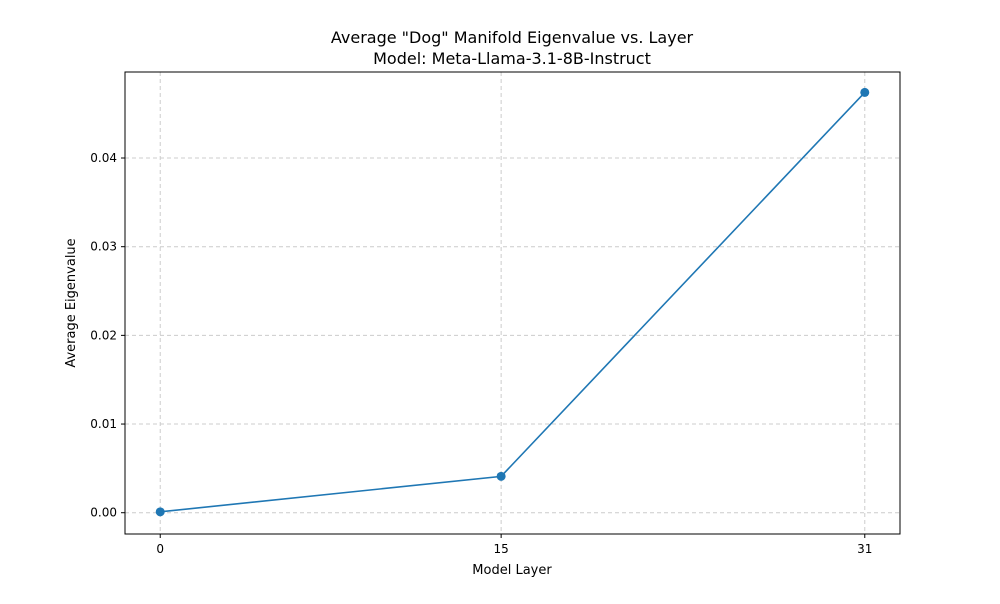 Image resolution: width=1000 pixels, height=604 pixels. I want to click on y-tick-label: 0.01, so click(103, 424).